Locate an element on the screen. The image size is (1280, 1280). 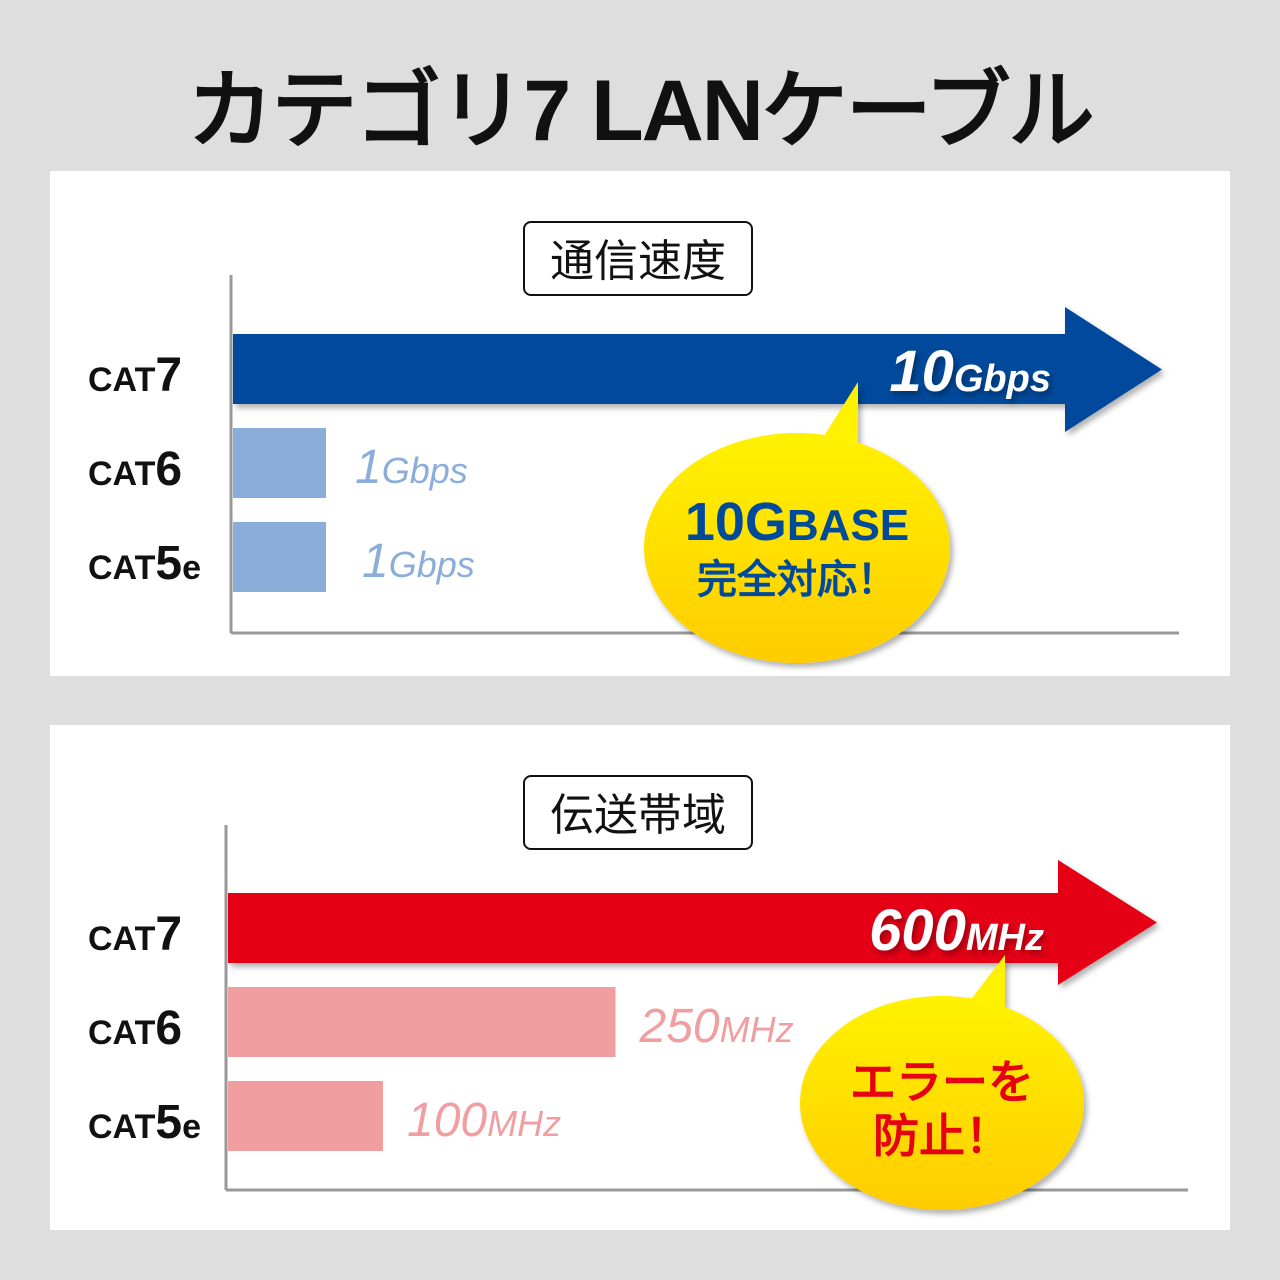
data-label: 10Gbps is located at coordinates (970, 371).